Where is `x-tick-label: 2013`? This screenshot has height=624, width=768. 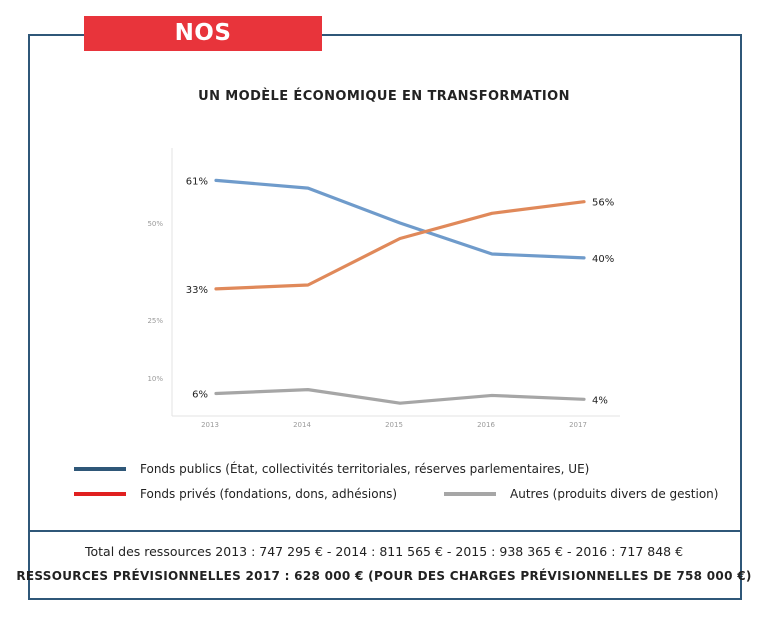 x-tick-label: 2013 is located at coordinates (210, 425).